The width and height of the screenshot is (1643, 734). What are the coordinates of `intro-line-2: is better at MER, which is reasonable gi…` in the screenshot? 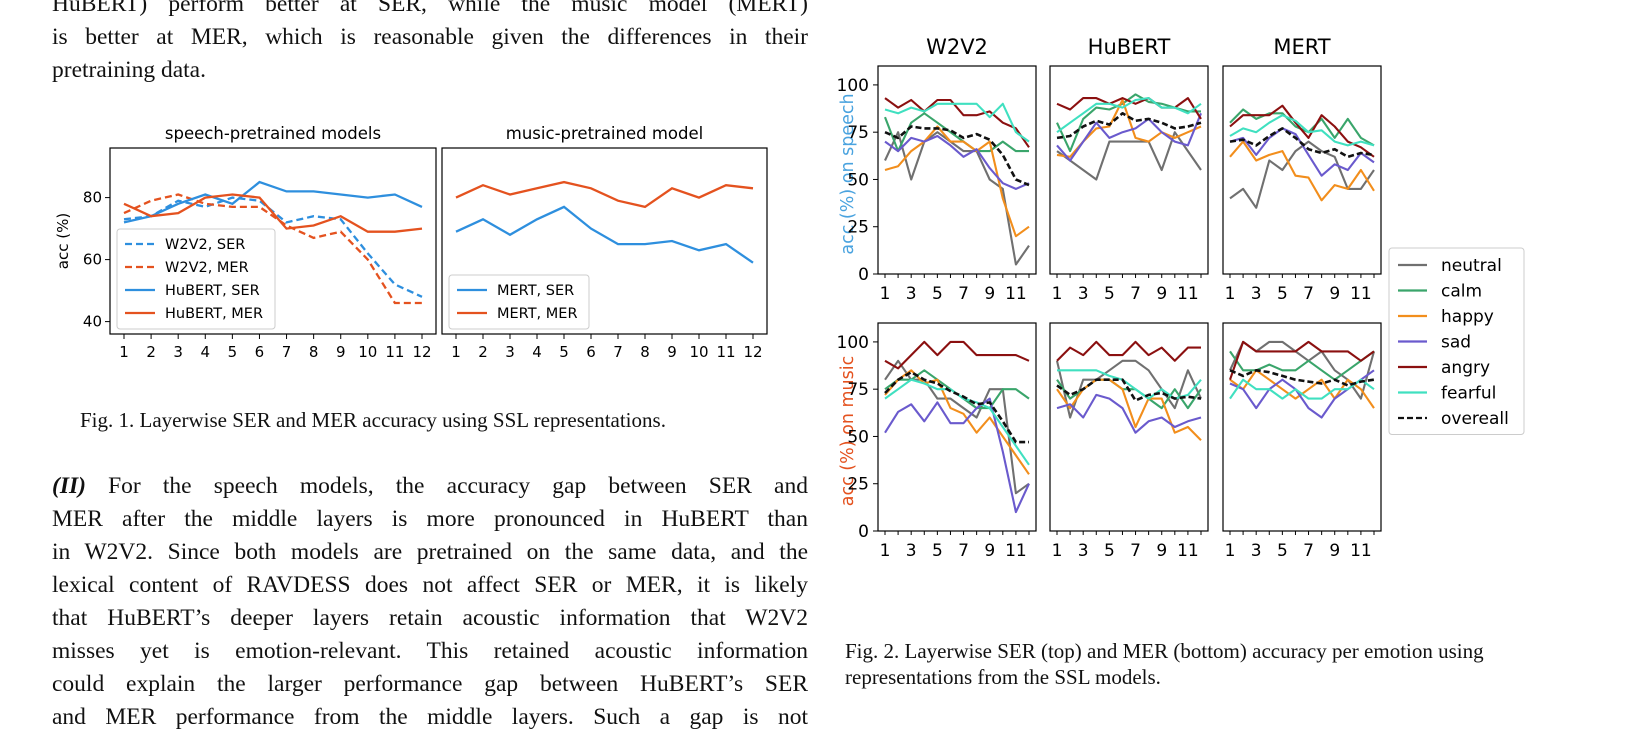 It's located at (430, 37).